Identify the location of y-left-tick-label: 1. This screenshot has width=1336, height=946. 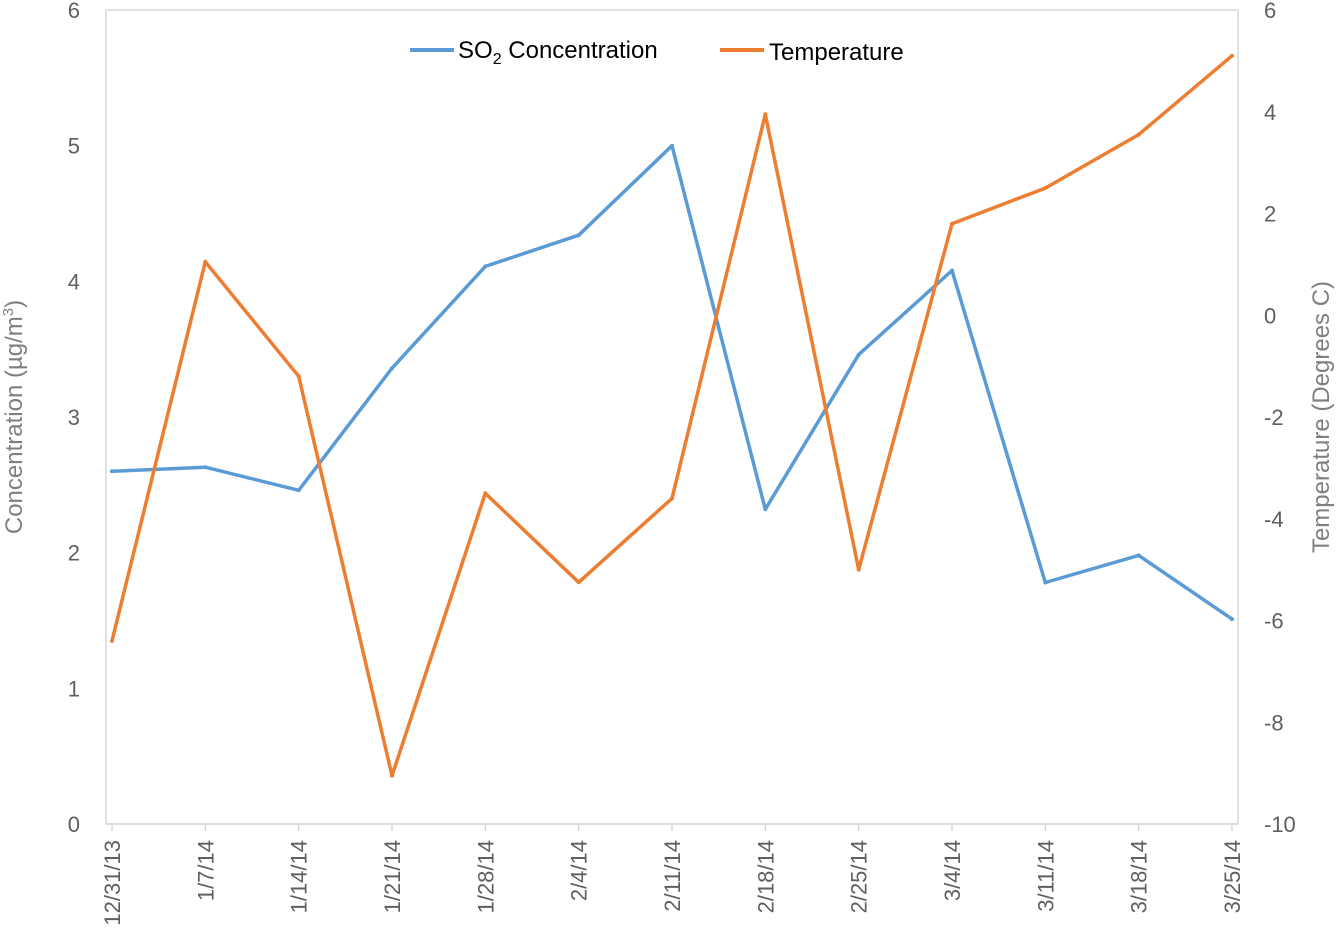
(74, 688).